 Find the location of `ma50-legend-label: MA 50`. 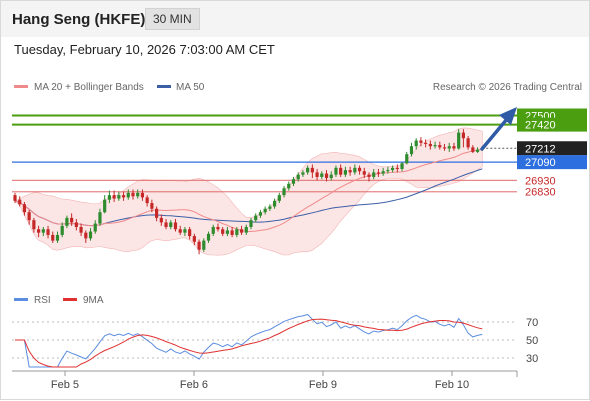

ma50-legend-label: MA 50 is located at coordinates (190, 87).